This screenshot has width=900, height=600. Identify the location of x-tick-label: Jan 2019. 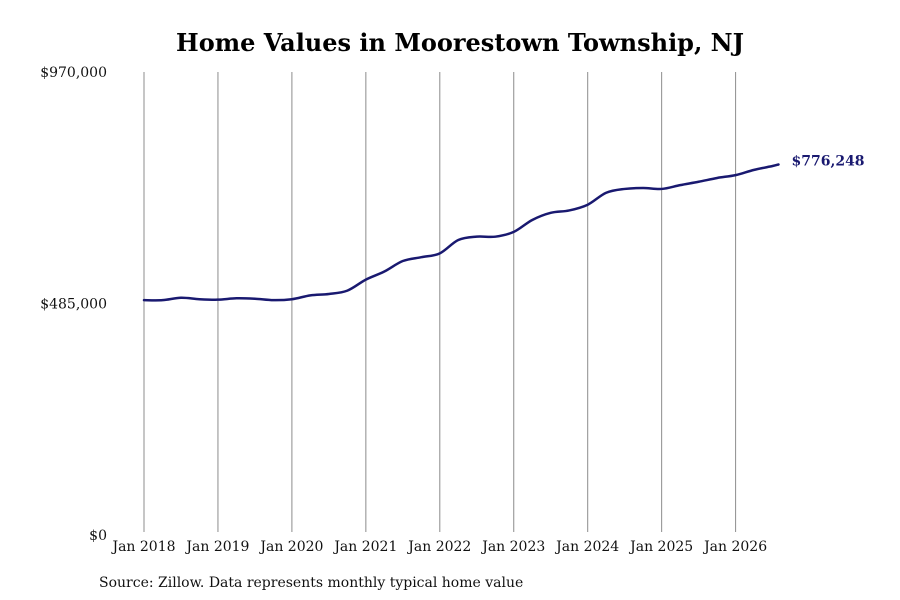
(216, 547).